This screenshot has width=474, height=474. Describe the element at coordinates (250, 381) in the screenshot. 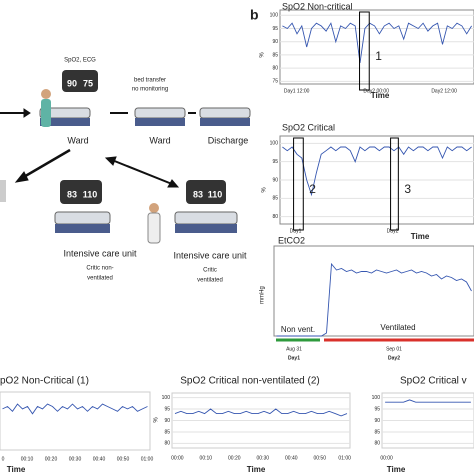

I see `chart-title: SpO2 Critical non-ventilated (2)` at that location.